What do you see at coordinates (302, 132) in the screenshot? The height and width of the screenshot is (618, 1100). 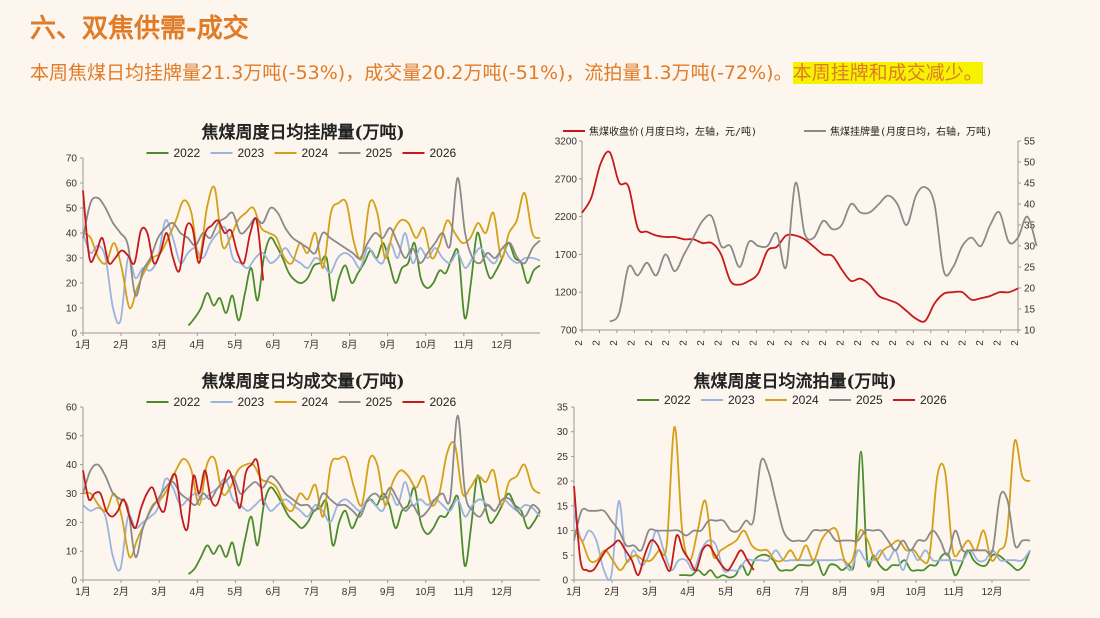 I see `chart1-title: 焦煤周度日均挂牌量(万吨)` at bounding box center [302, 132].